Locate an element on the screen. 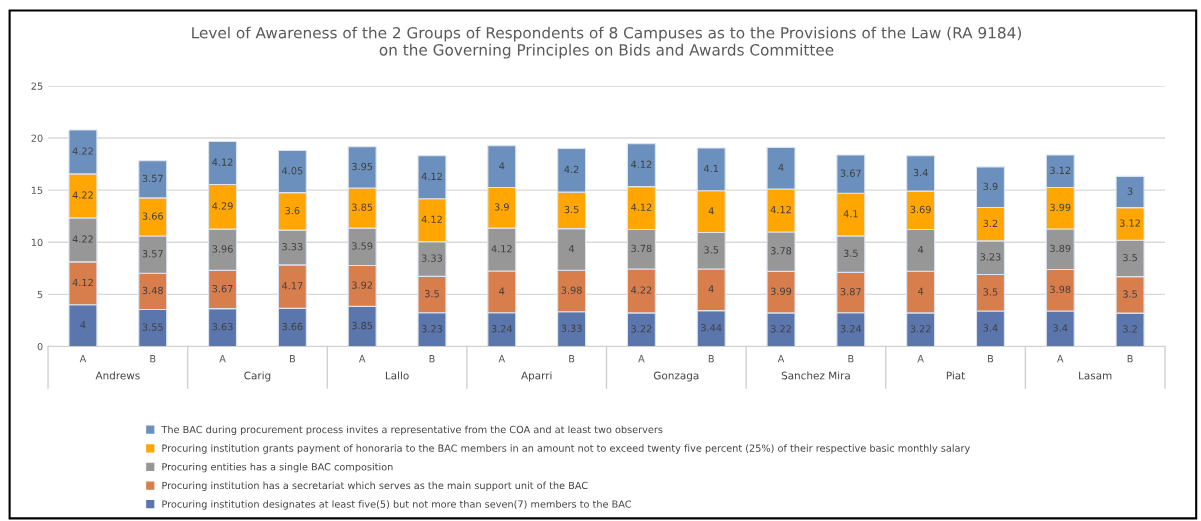  data-label: 4.2 is located at coordinates (571, 169).